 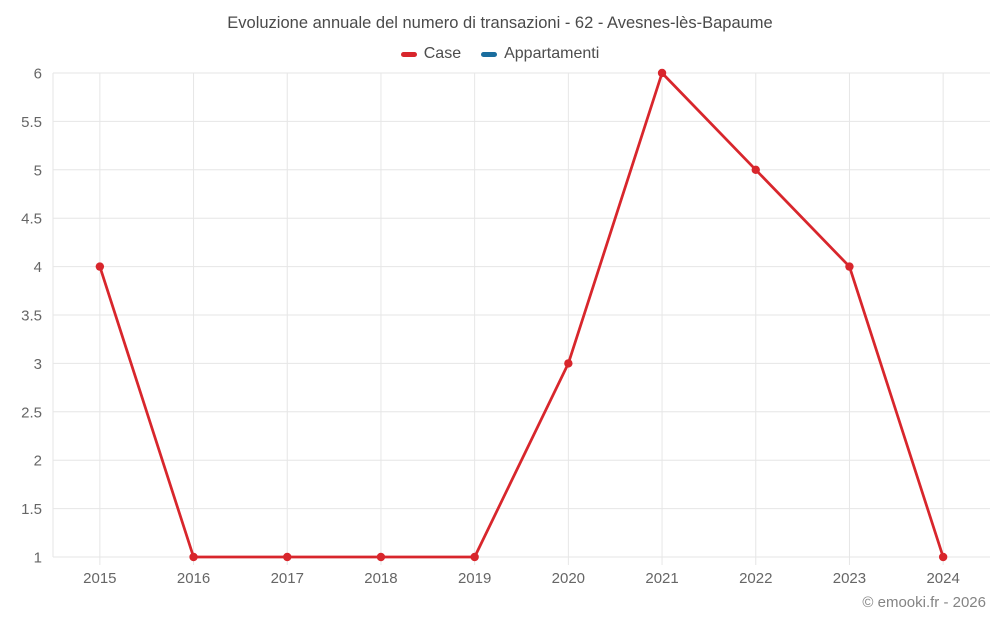 What do you see at coordinates (380, 578) in the screenshot?
I see `x-axis-label: 2018` at bounding box center [380, 578].